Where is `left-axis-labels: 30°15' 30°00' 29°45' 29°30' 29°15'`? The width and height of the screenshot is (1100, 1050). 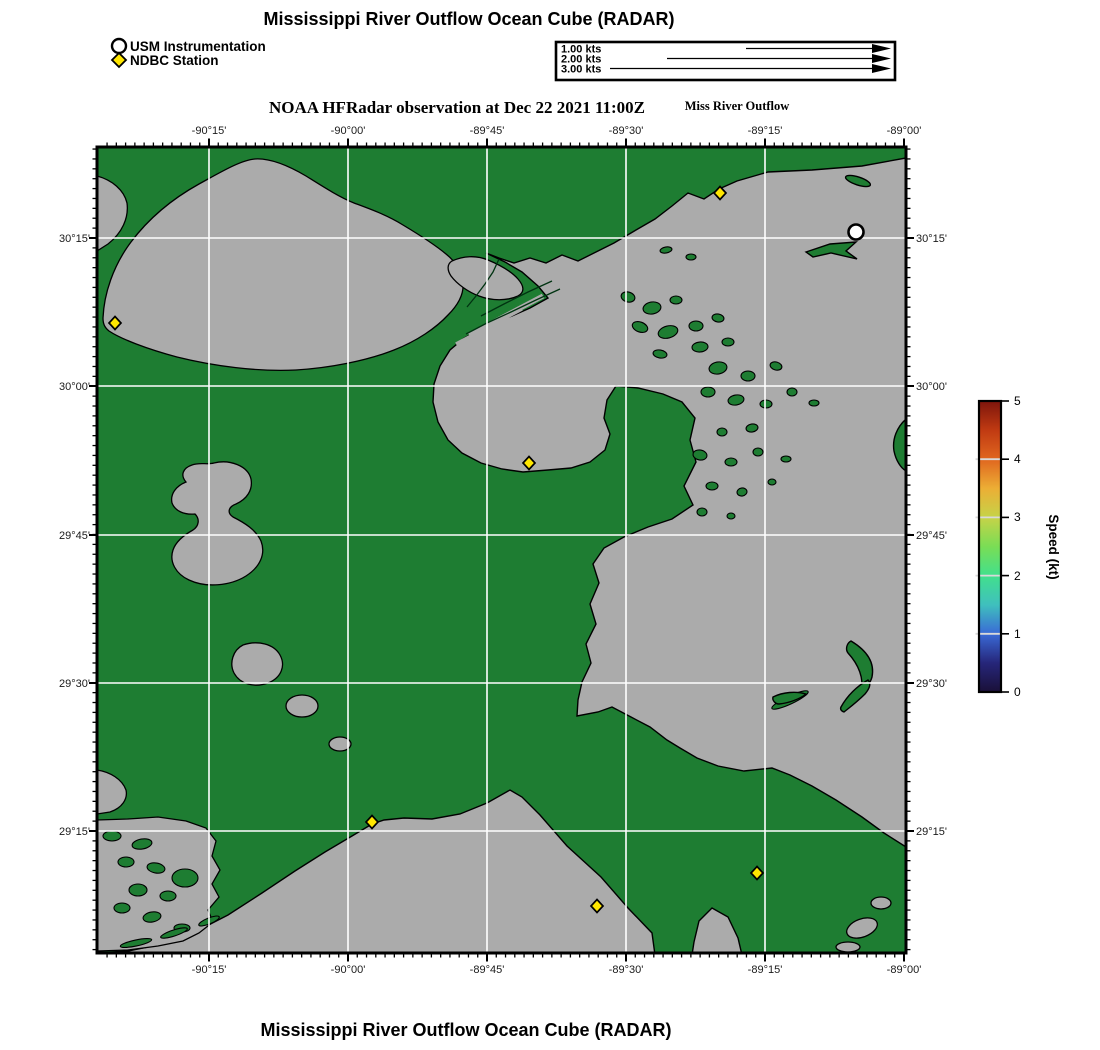
left-axis-labels: 30°15' 30°00' 29°45' 29°30' 29°15' is located at coordinates (74, 535).